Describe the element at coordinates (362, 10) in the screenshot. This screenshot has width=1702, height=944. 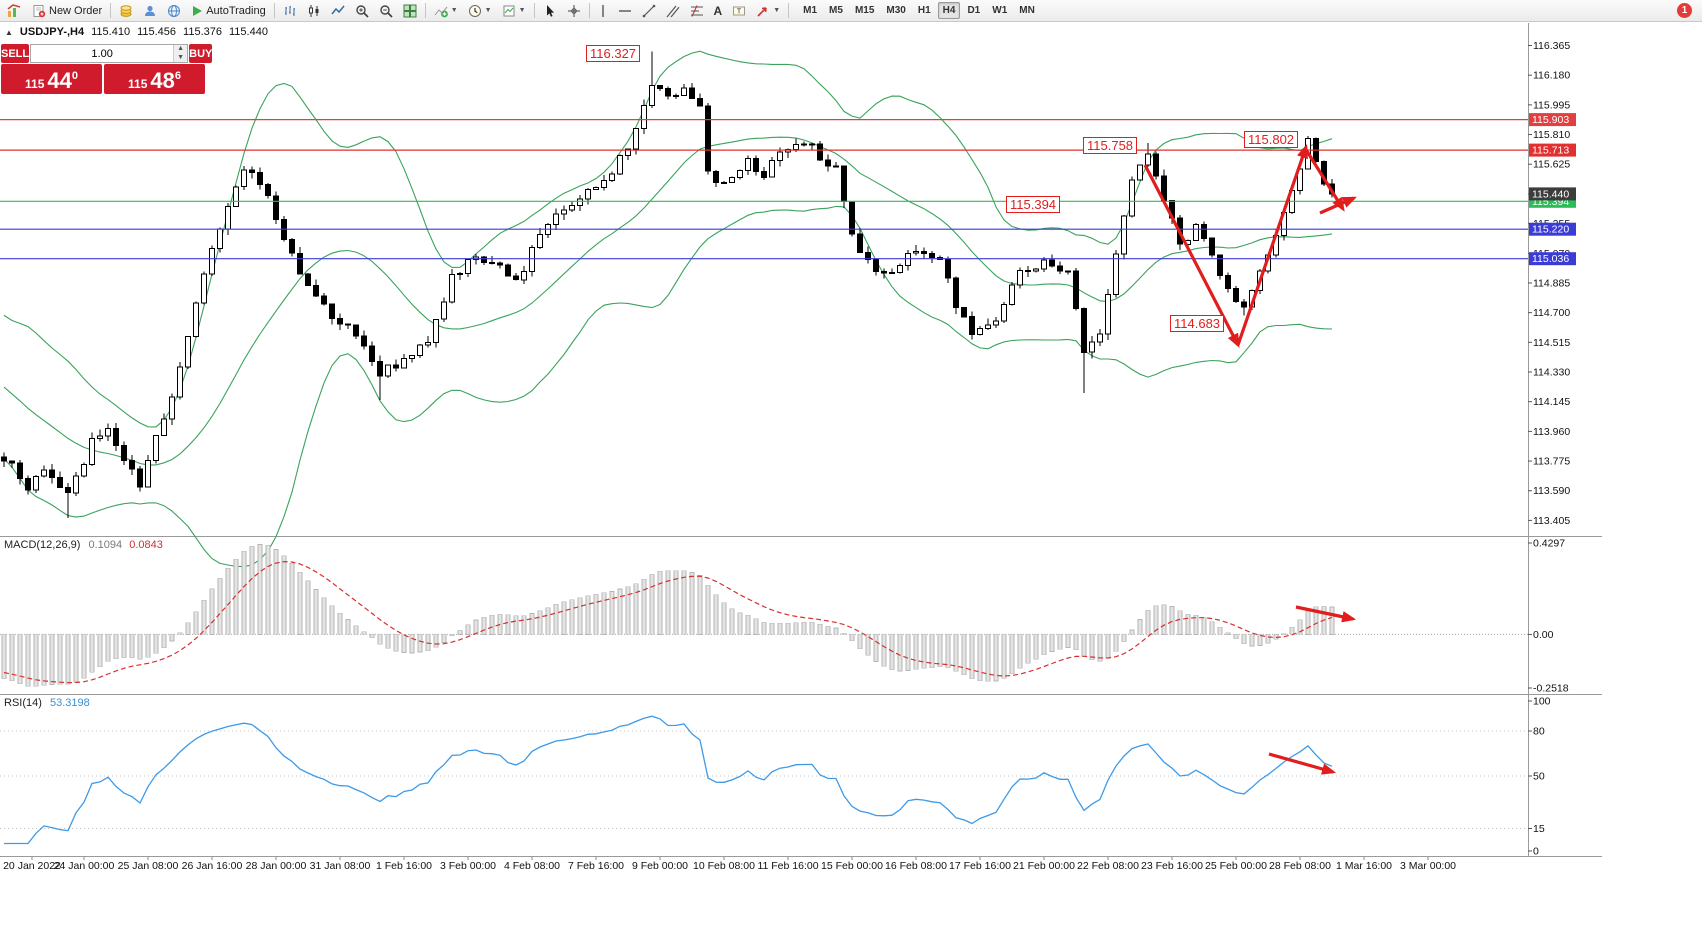
I see `zoom-in-button` at that location.